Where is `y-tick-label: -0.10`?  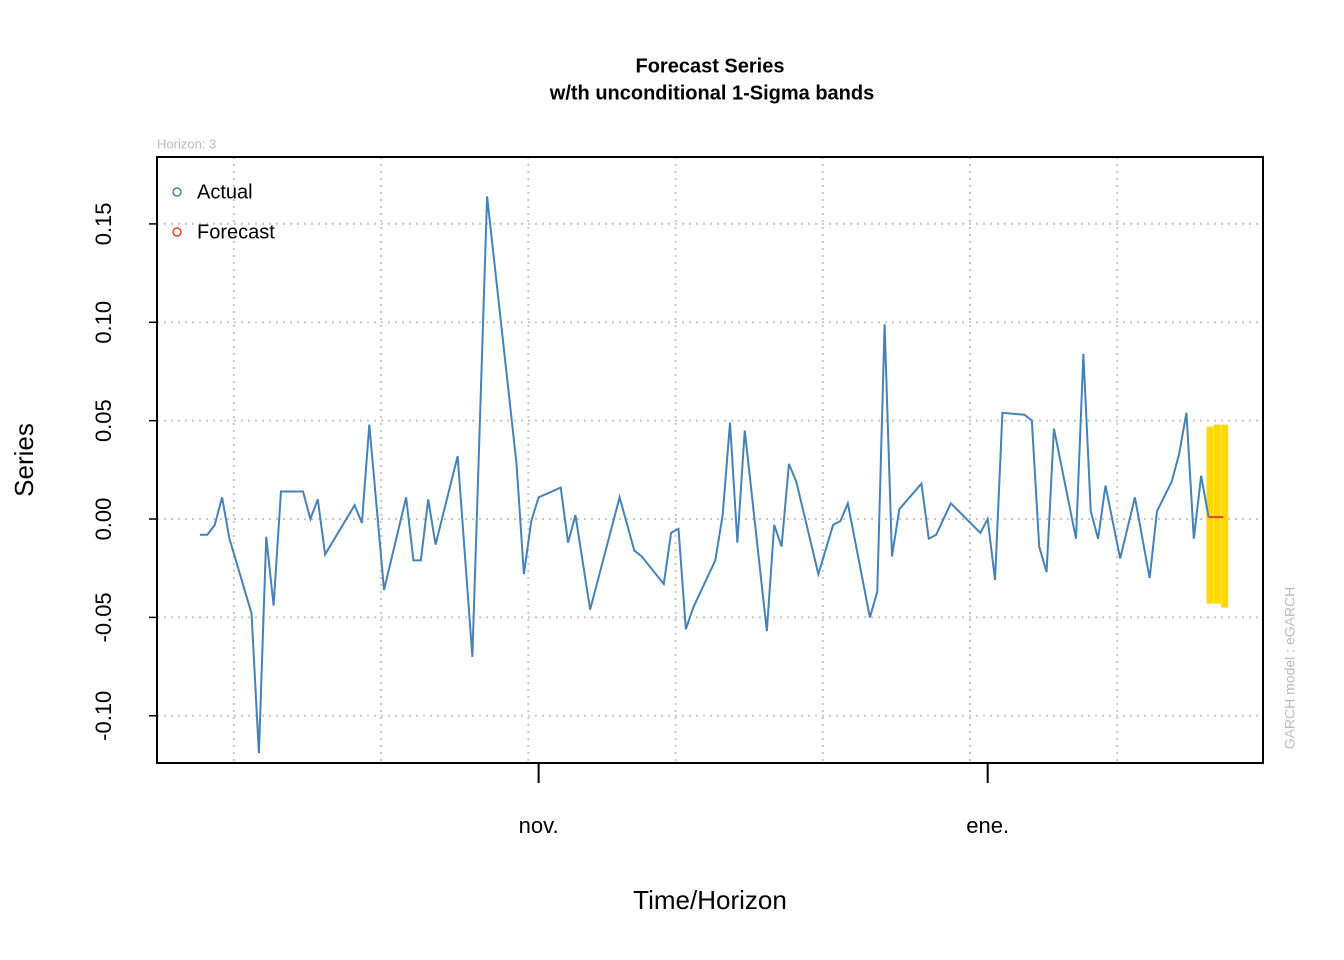 y-tick-label: -0.10 is located at coordinates (103, 716).